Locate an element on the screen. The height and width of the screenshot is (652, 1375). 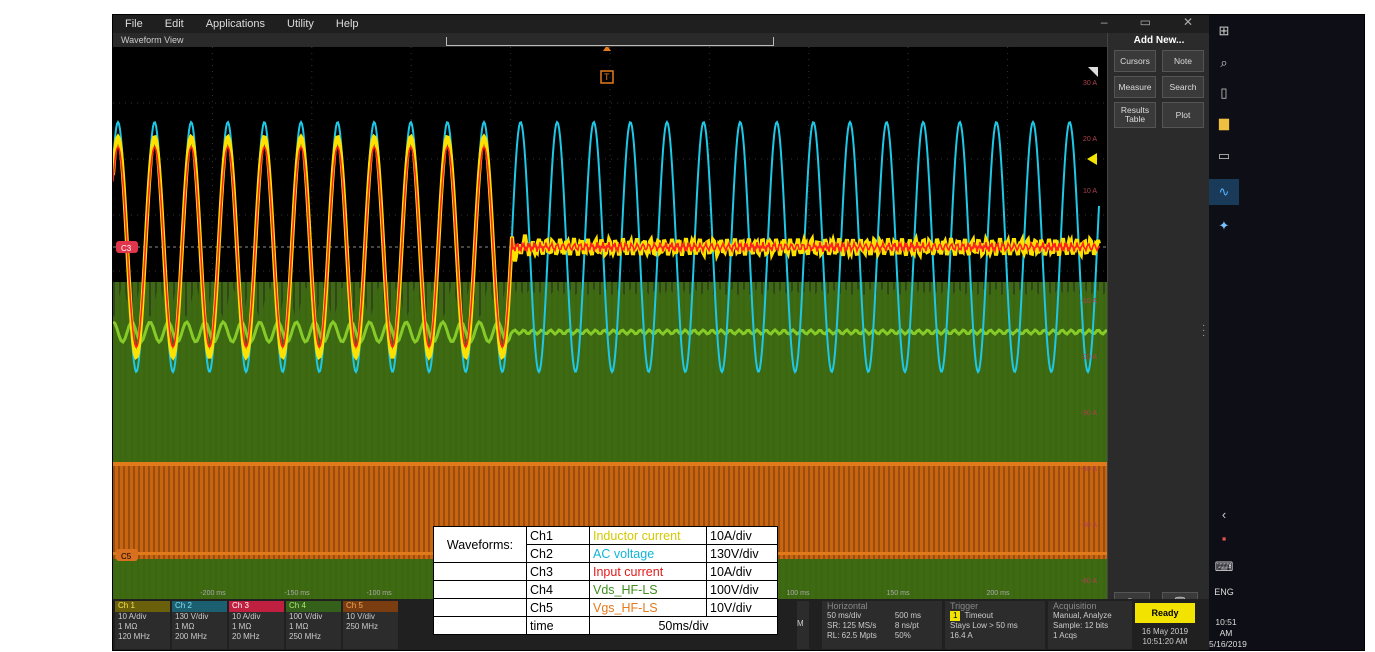
y-axis-label: 30 A is located at coordinates (1090, 83).